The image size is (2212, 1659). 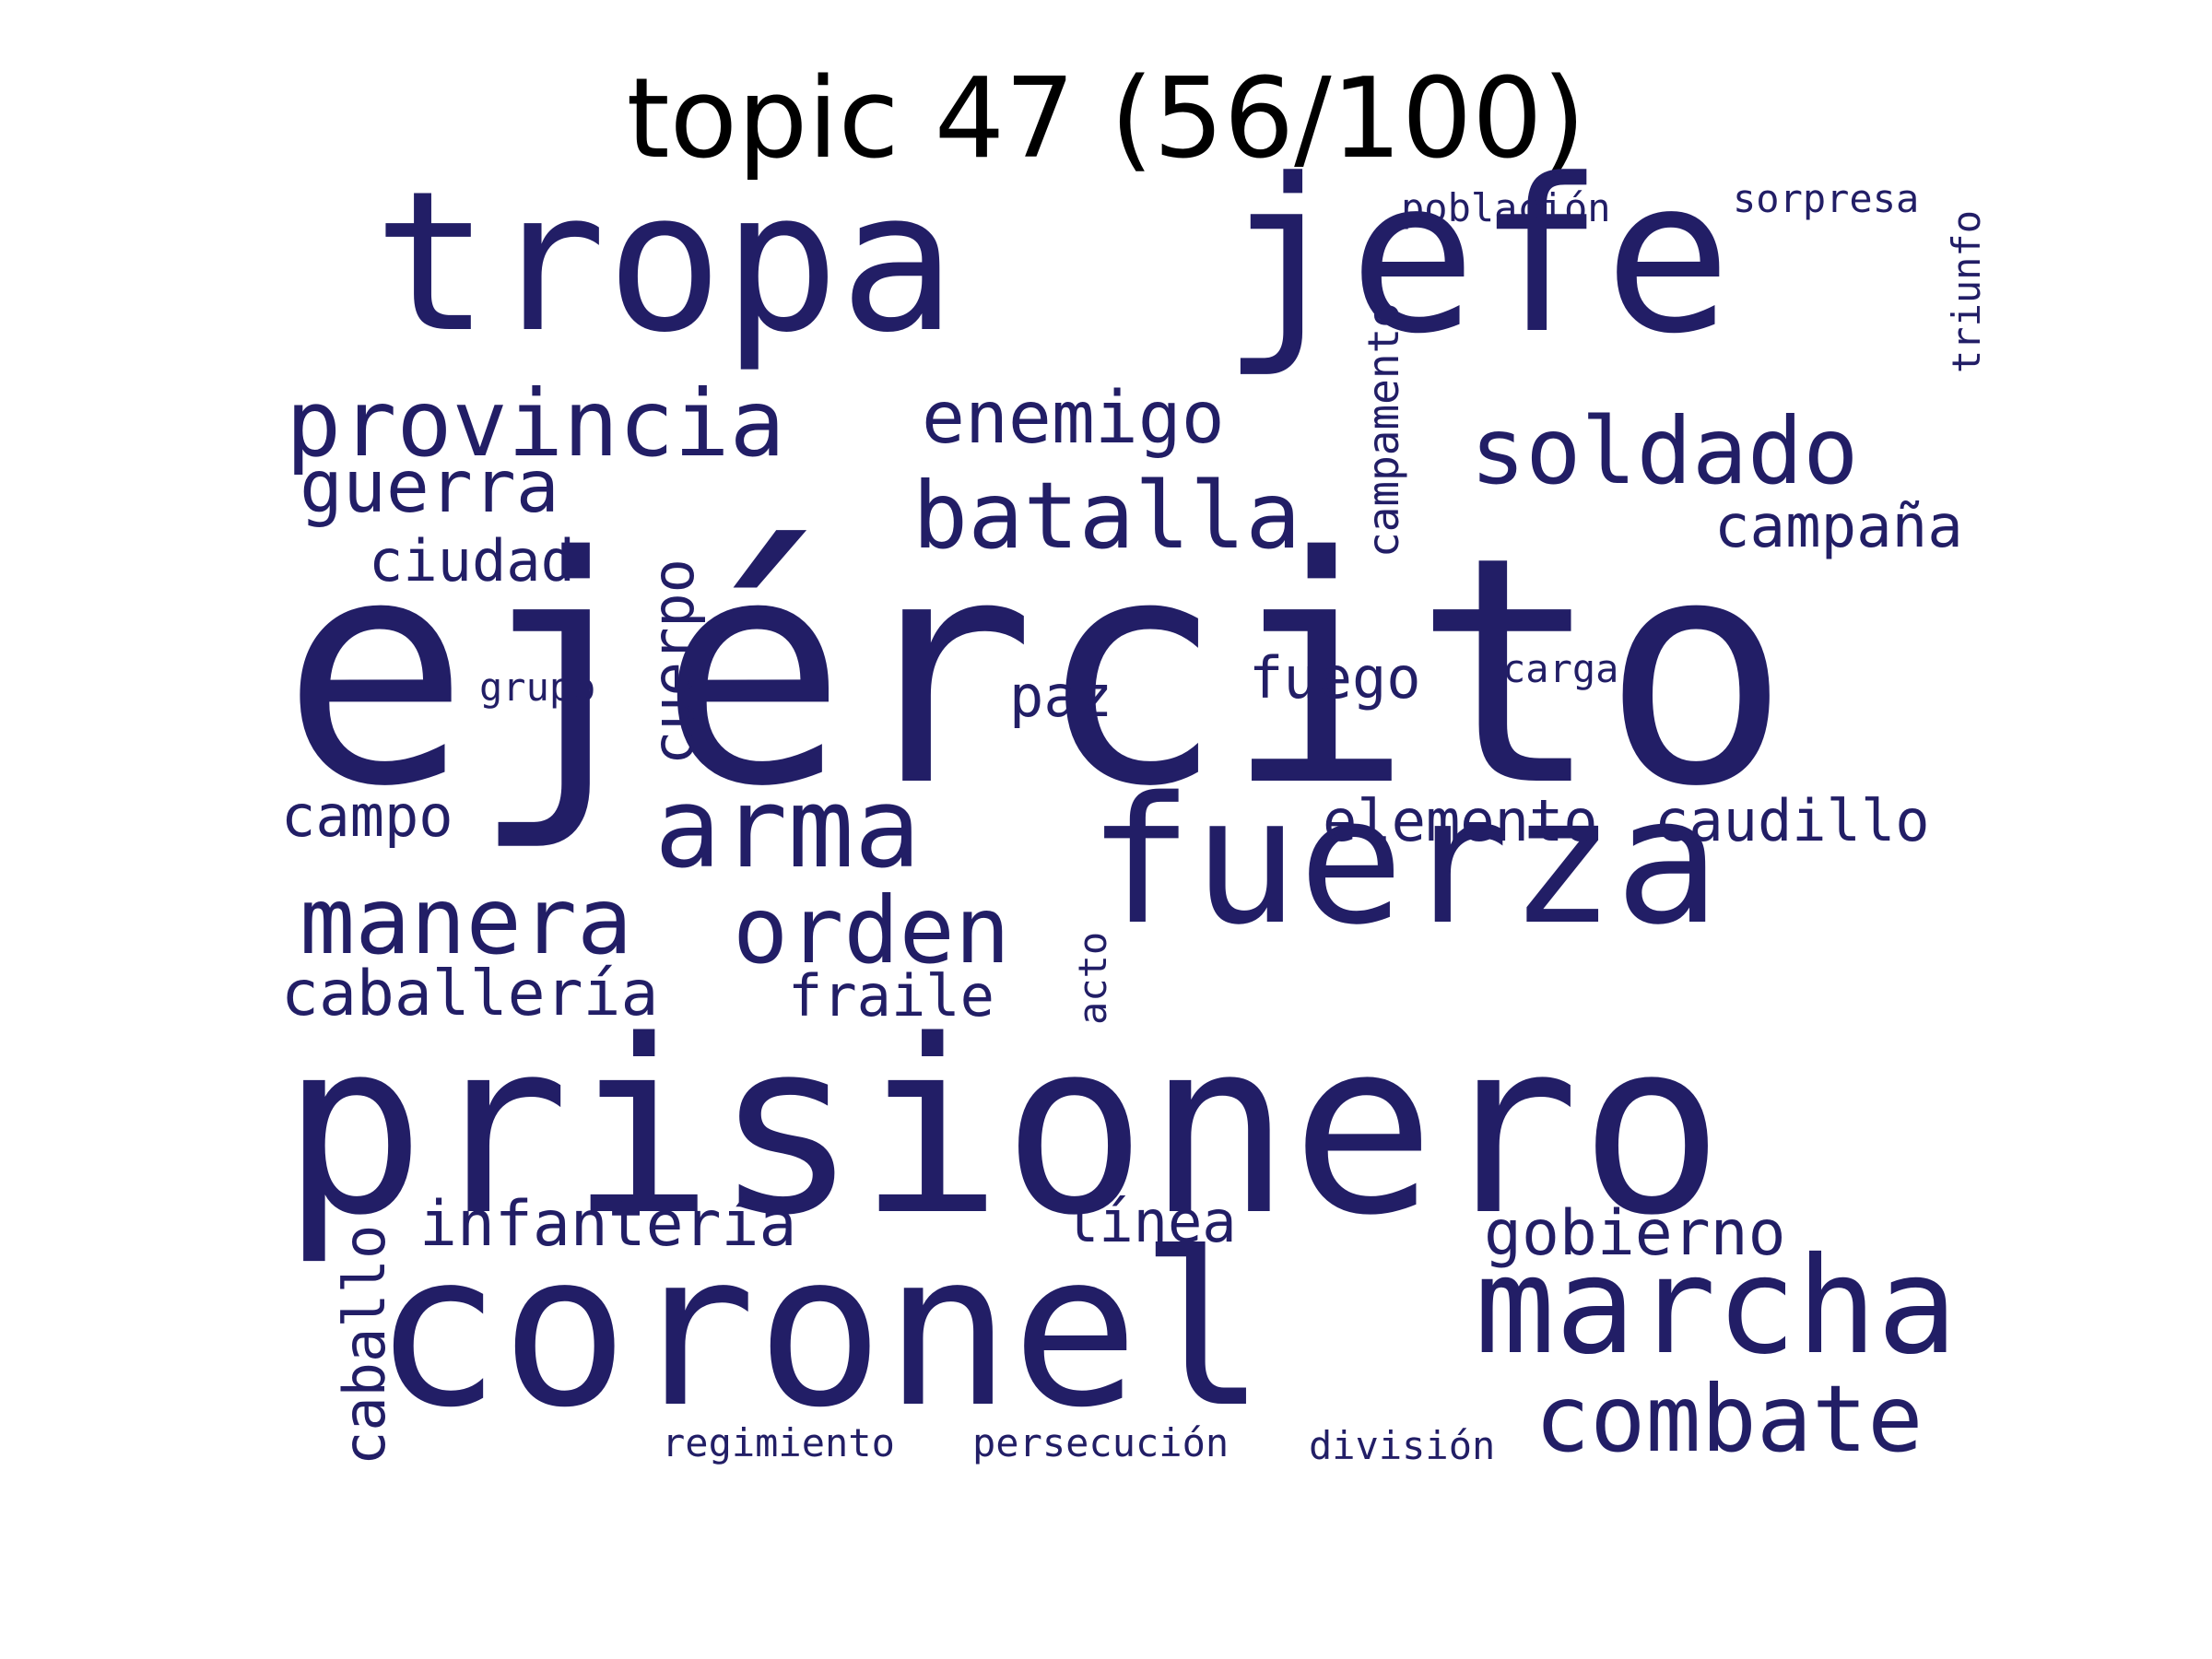 What do you see at coordinates (891, 996) in the screenshot?
I see `word-fraile: fraile` at bounding box center [891, 996].